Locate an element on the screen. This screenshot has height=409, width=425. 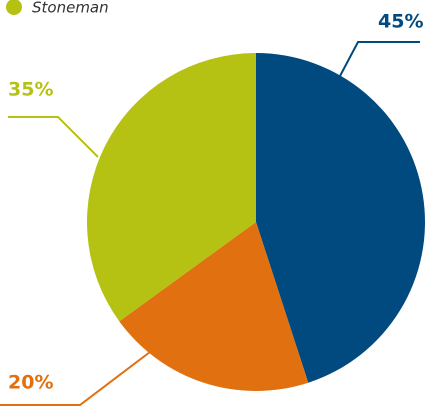
value-label: 35% is located at coordinates (30, 90).